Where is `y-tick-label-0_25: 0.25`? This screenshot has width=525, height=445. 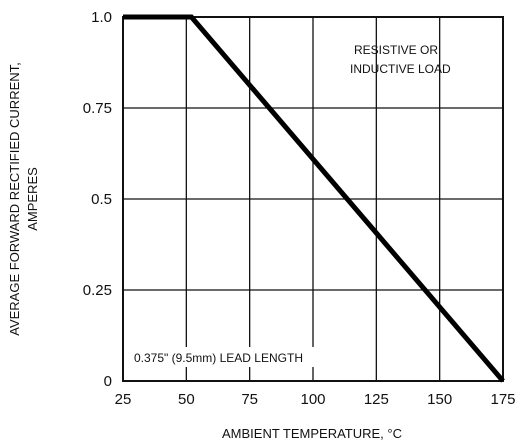 y-tick-label-0_25: 0.25 is located at coordinates (97, 290).